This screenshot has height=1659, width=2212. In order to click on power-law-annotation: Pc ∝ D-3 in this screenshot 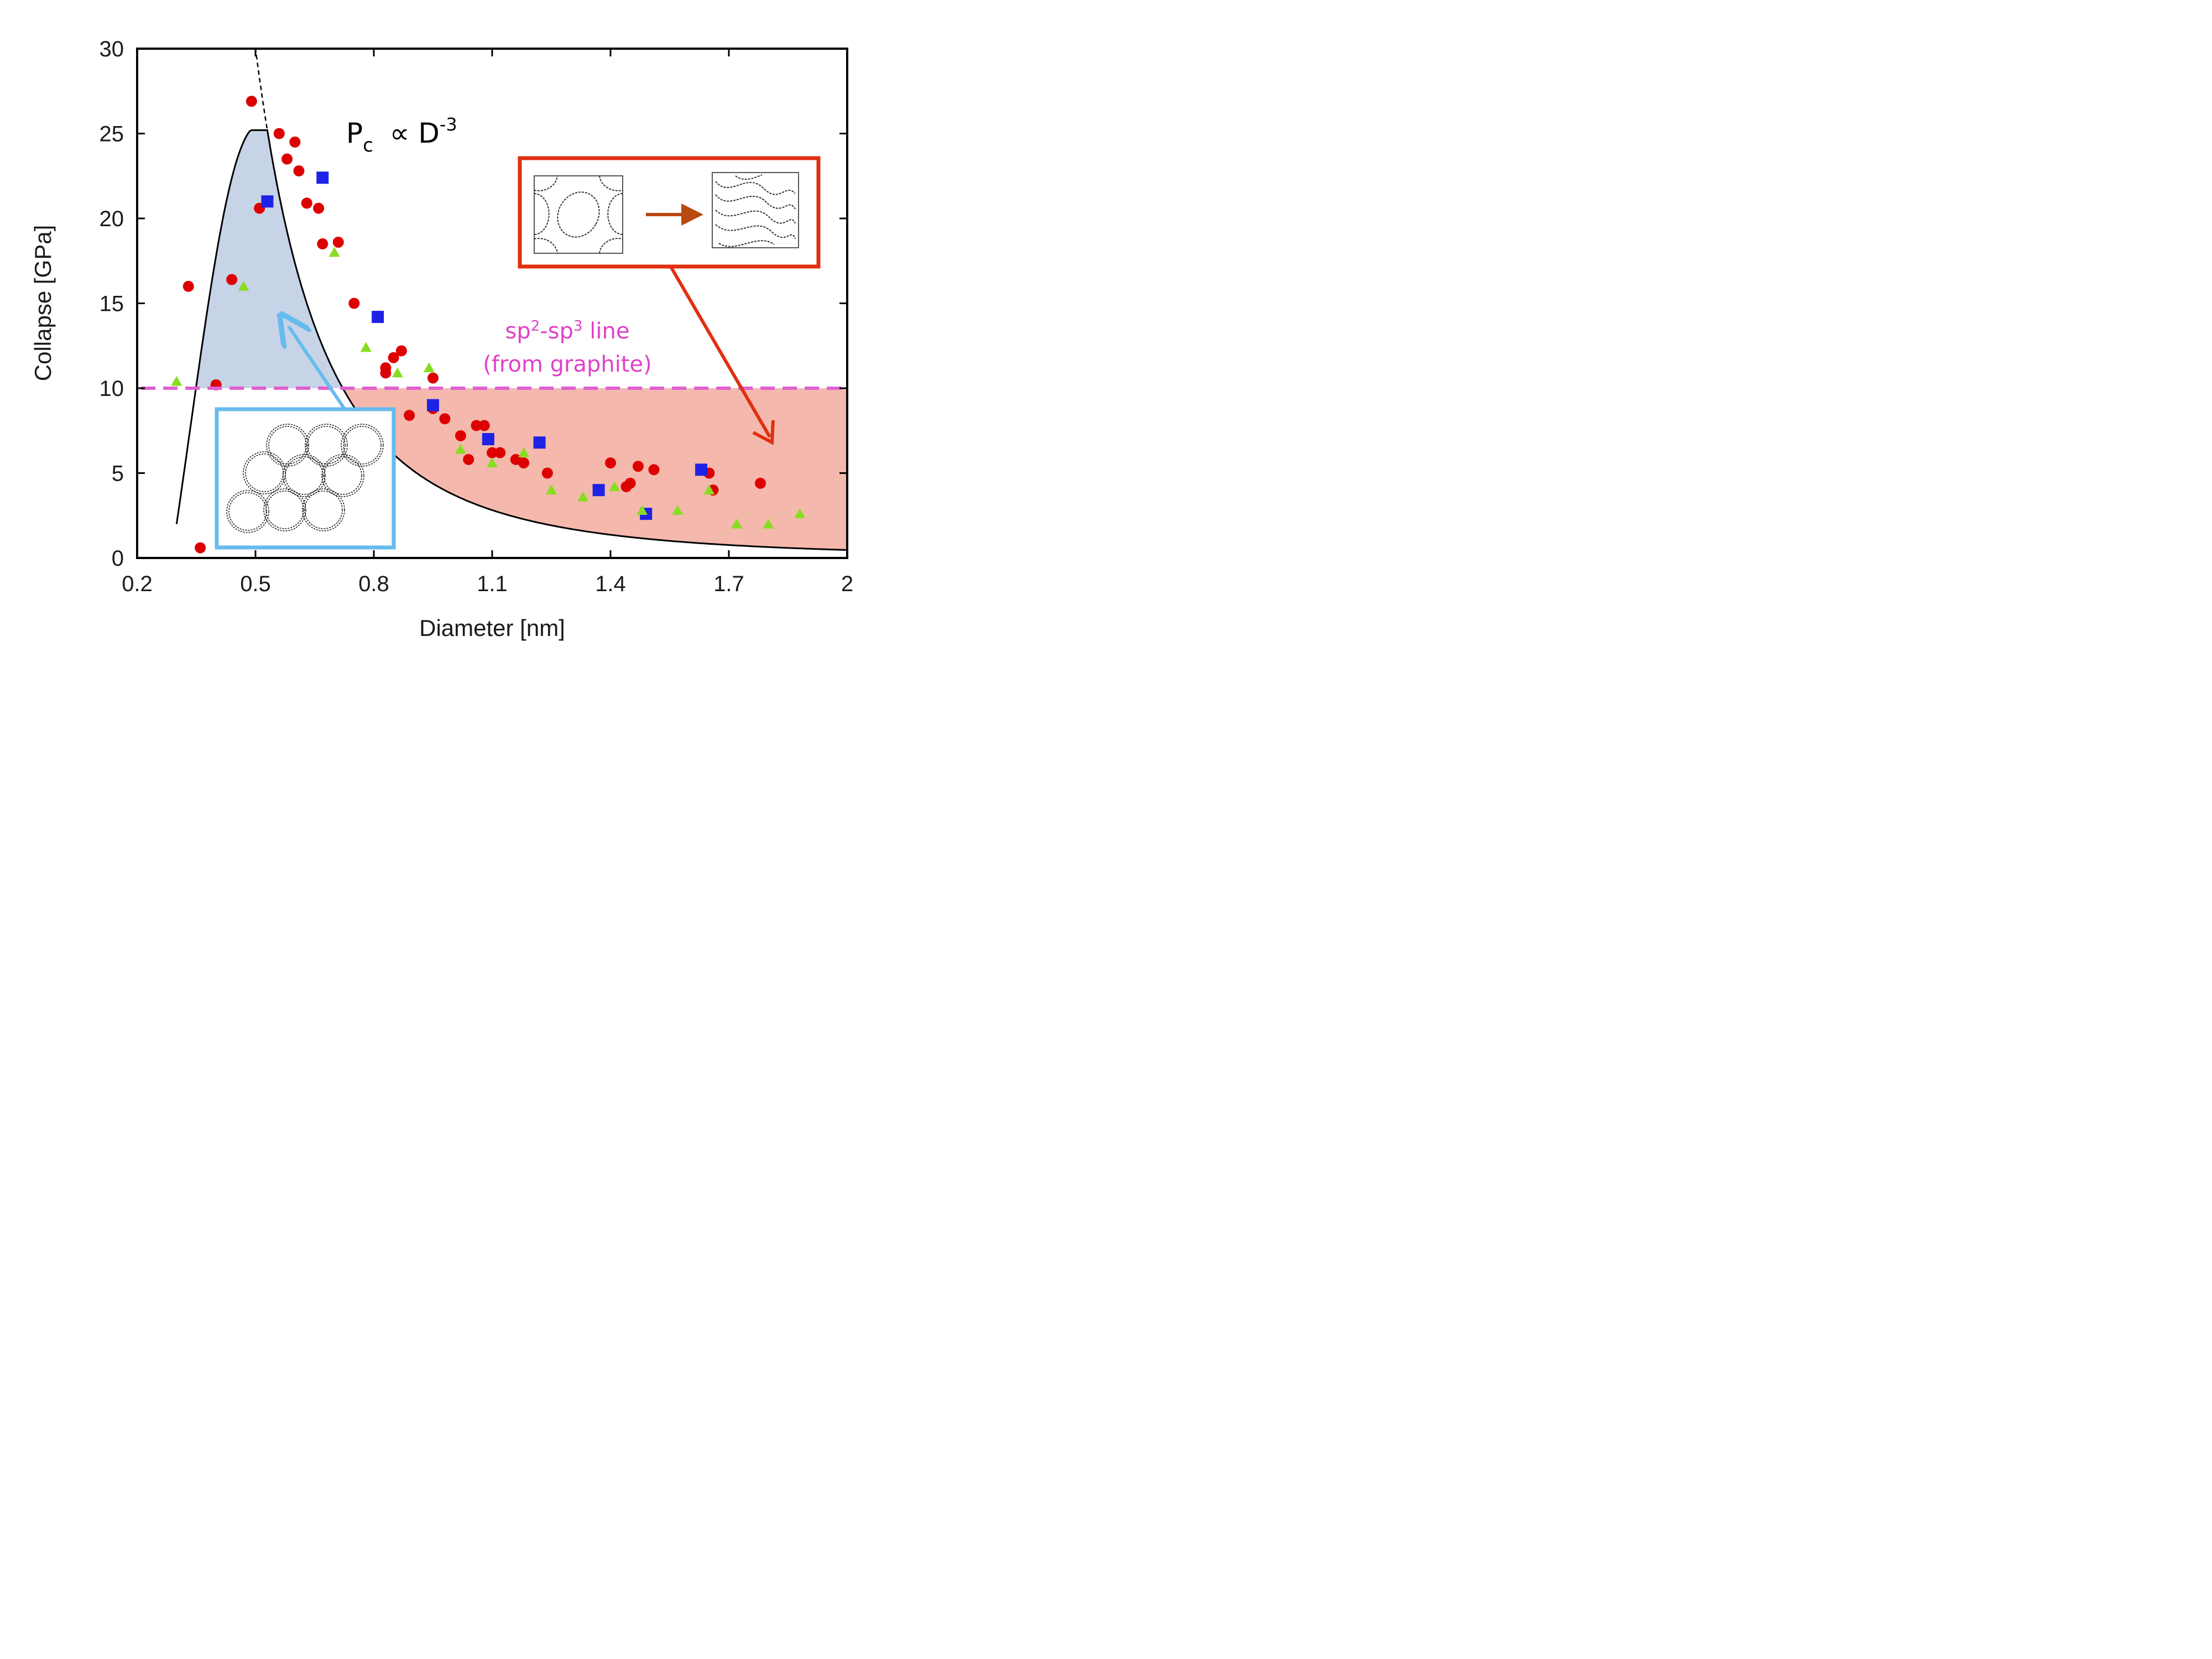, I will do `click(402, 135)`.